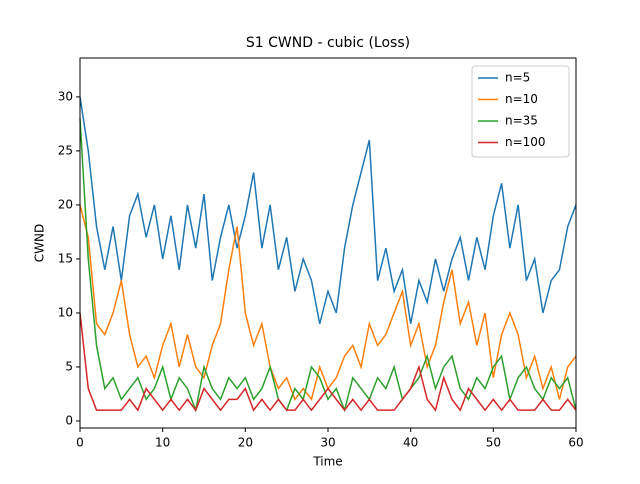  Describe the element at coordinates (65, 96) in the screenshot. I see `y-tick-label: 30` at that location.